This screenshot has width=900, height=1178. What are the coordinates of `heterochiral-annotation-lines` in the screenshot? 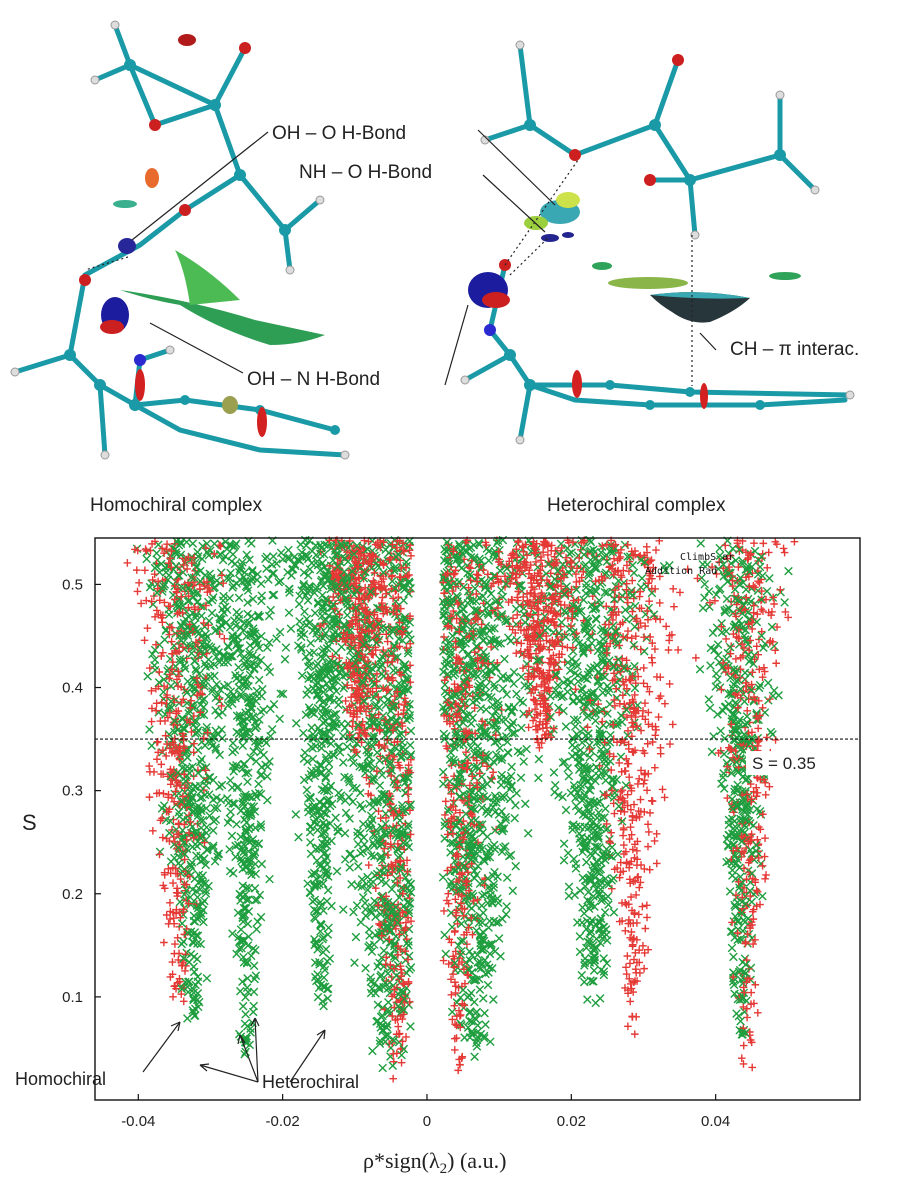 It's located at (580, 257).